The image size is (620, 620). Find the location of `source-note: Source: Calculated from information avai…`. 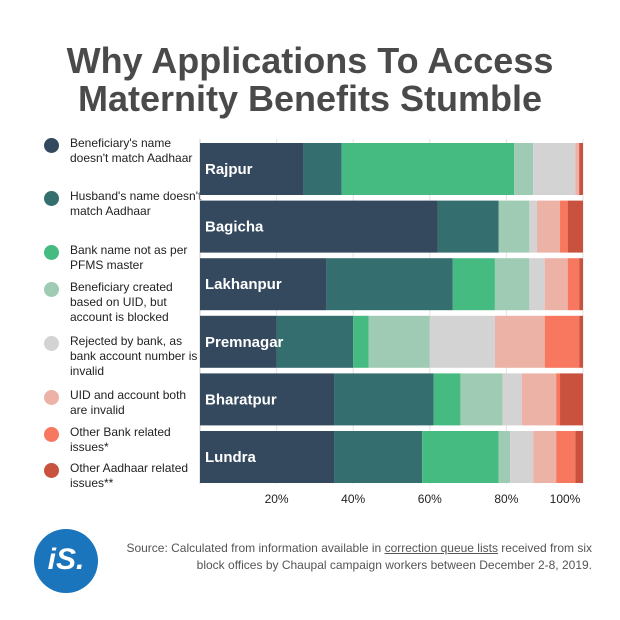

source-note: Source: Calculated from information avai… is located at coordinates (352, 557).